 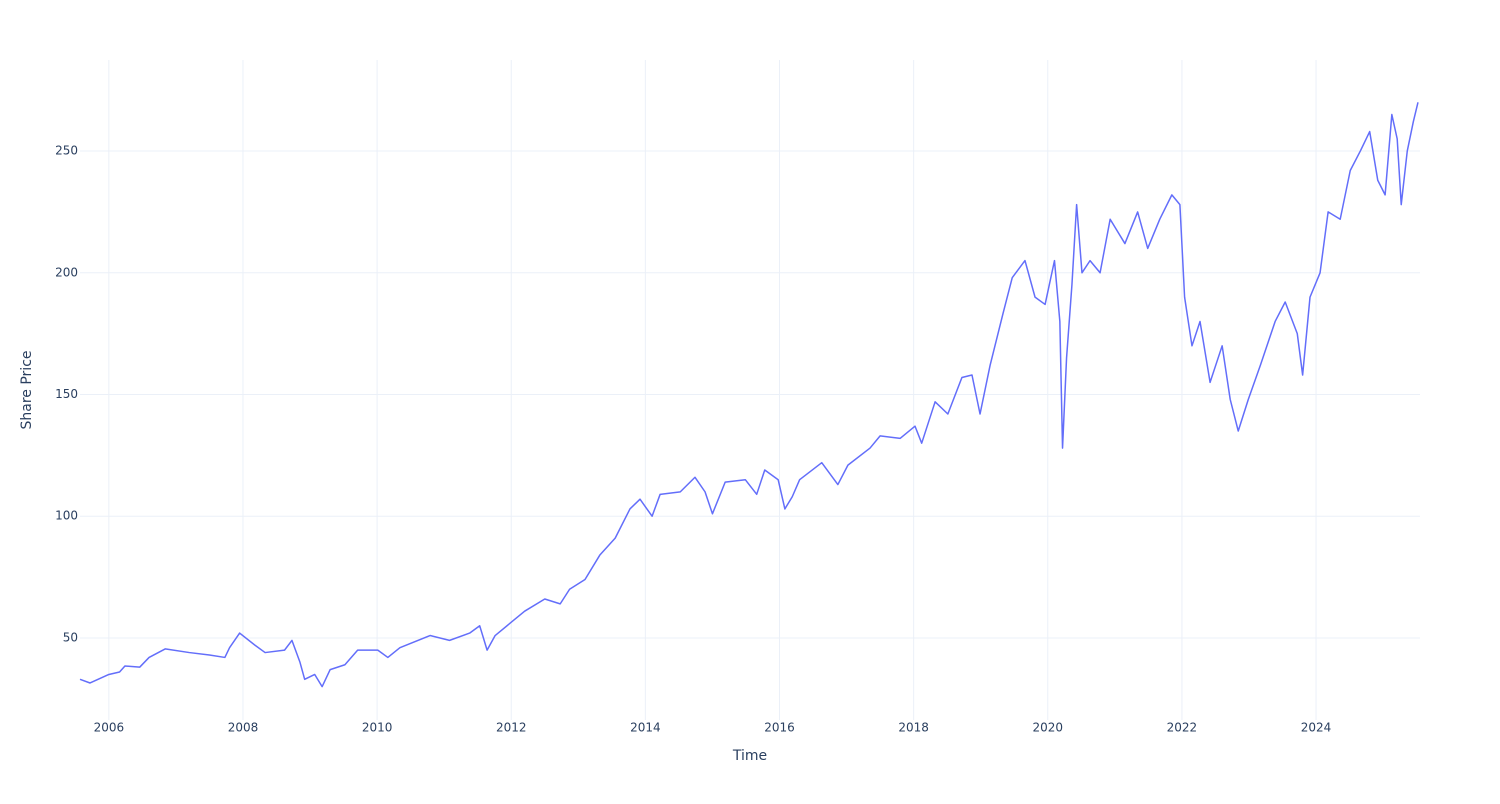 I want to click on x-tick-label: 2024, so click(x=1316, y=728).